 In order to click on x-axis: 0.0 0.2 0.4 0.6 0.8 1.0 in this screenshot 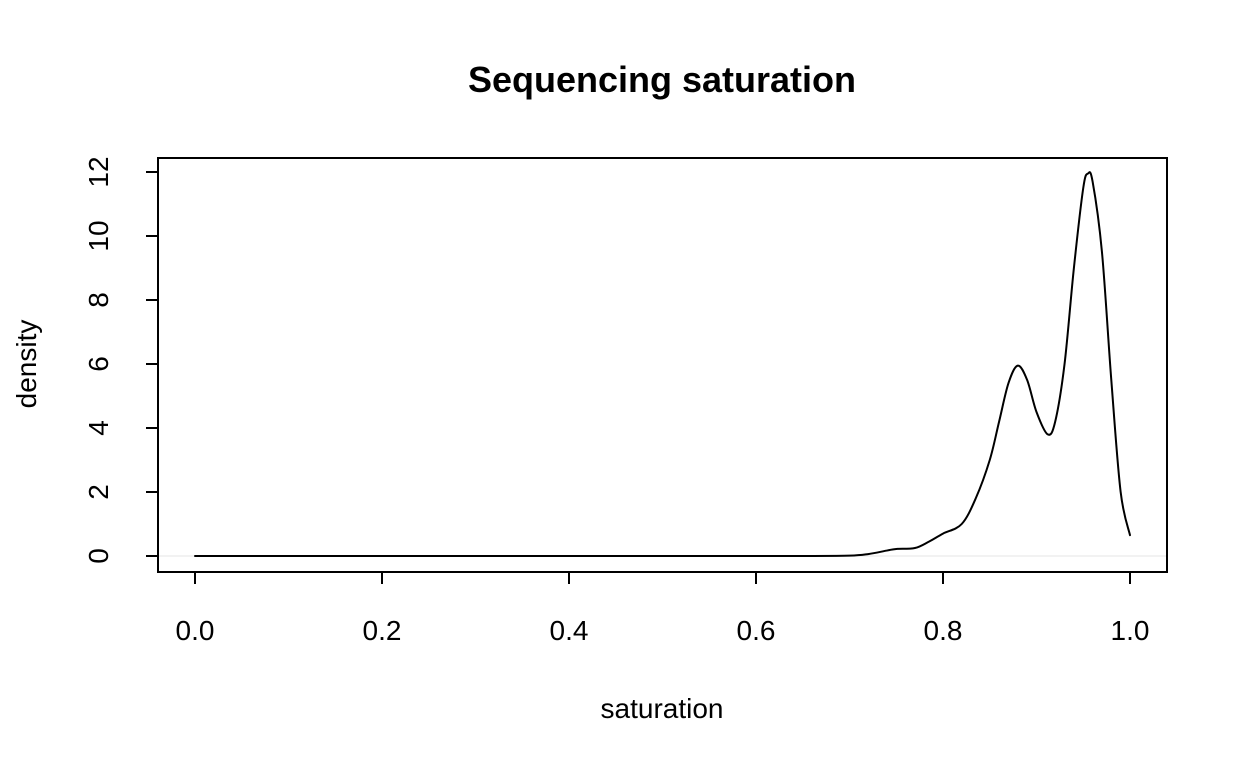, I will do `click(663, 608)`.